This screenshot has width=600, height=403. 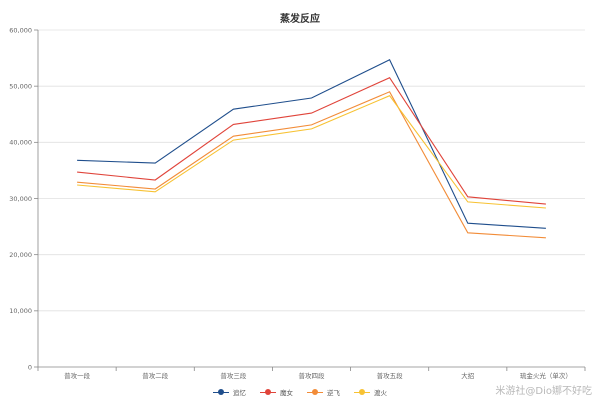 I want to click on legend: 追忆 魔女 逆飞 渡火, so click(x=300, y=392).